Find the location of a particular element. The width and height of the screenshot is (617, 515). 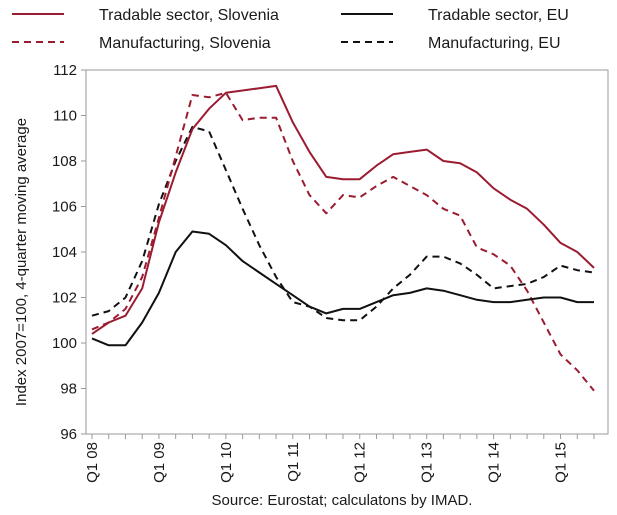

source-note: Source: Eurostat; calculatons by IMAD. is located at coordinates (342, 500).